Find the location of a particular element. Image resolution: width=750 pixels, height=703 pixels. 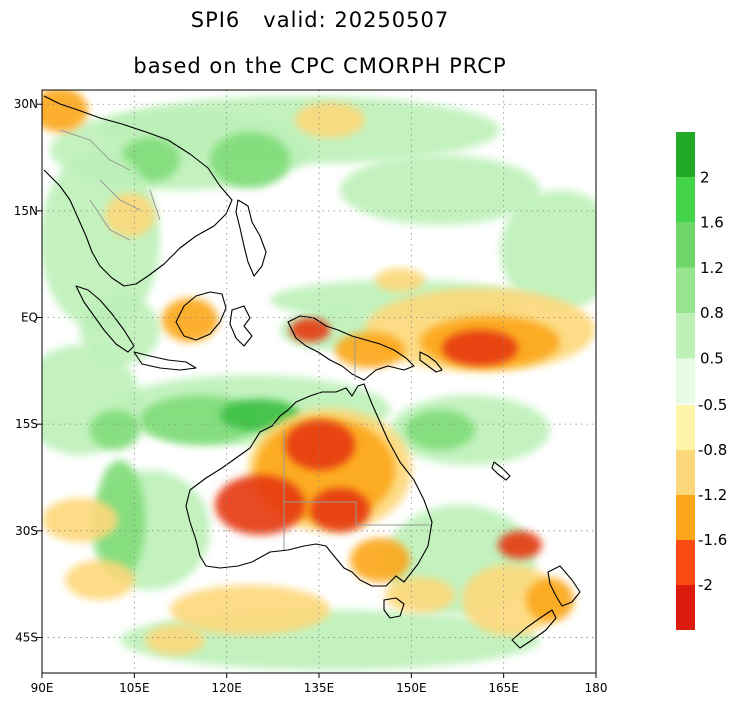

new-zealand-south-coastline is located at coordinates (534, 629).